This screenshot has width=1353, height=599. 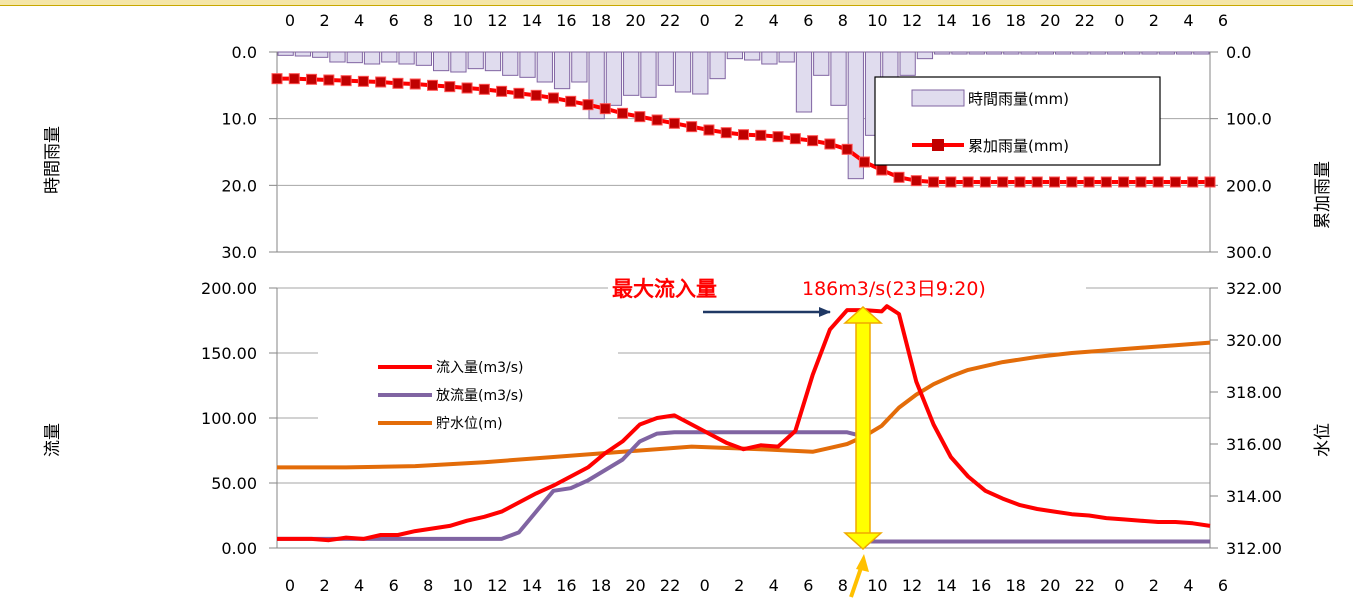 What do you see at coordinates (229, 288) in the screenshot?
I see `flow-left-tick-label: 200.00` at bounding box center [229, 288].